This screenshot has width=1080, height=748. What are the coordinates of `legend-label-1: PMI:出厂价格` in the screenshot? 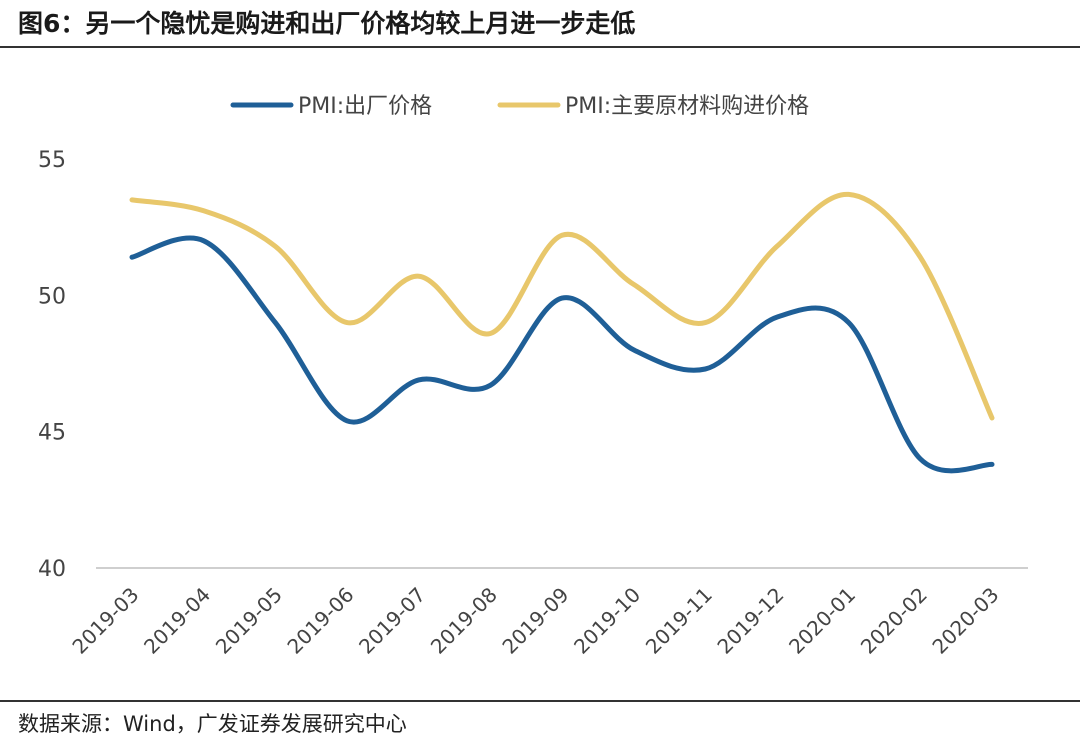 It's located at (365, 106).